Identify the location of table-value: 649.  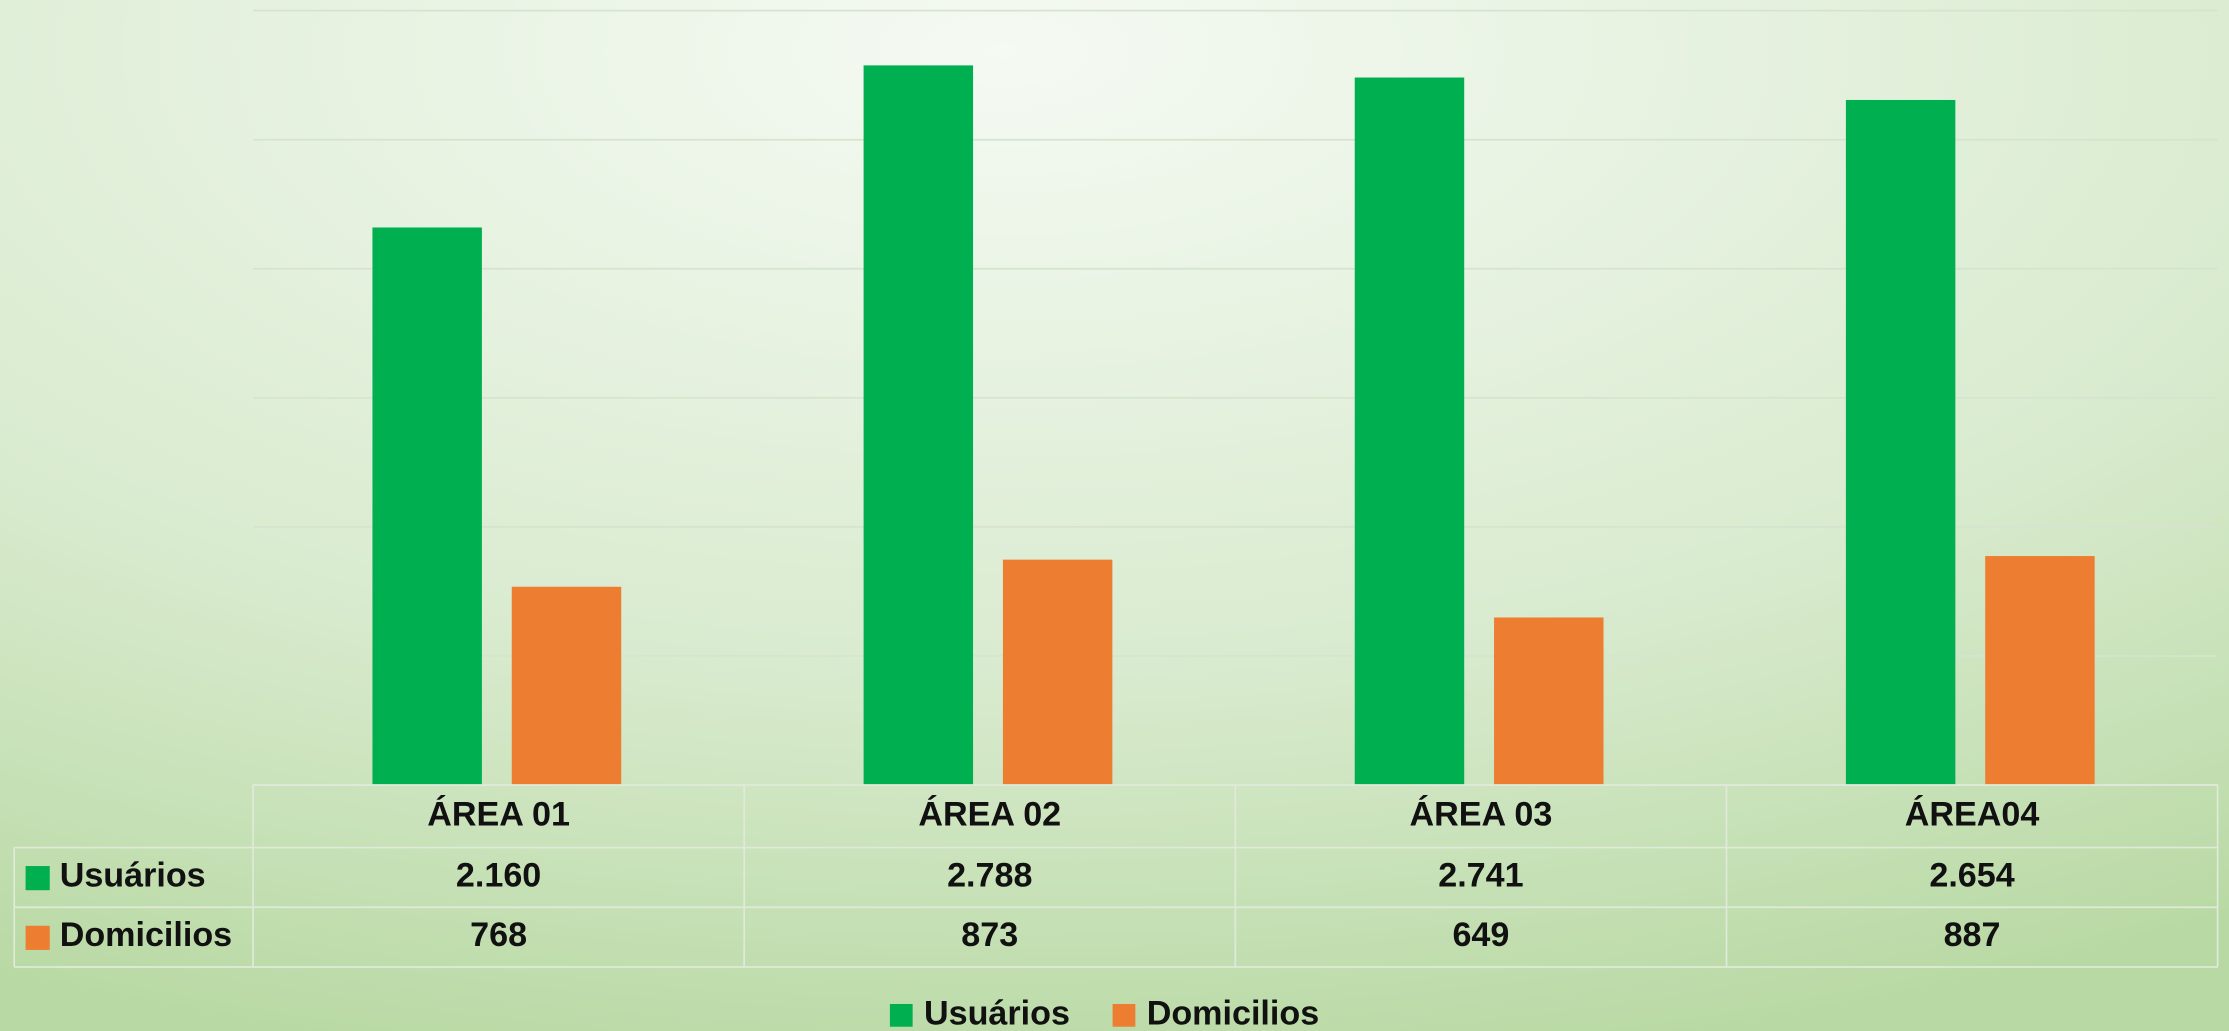
(1480, 935).